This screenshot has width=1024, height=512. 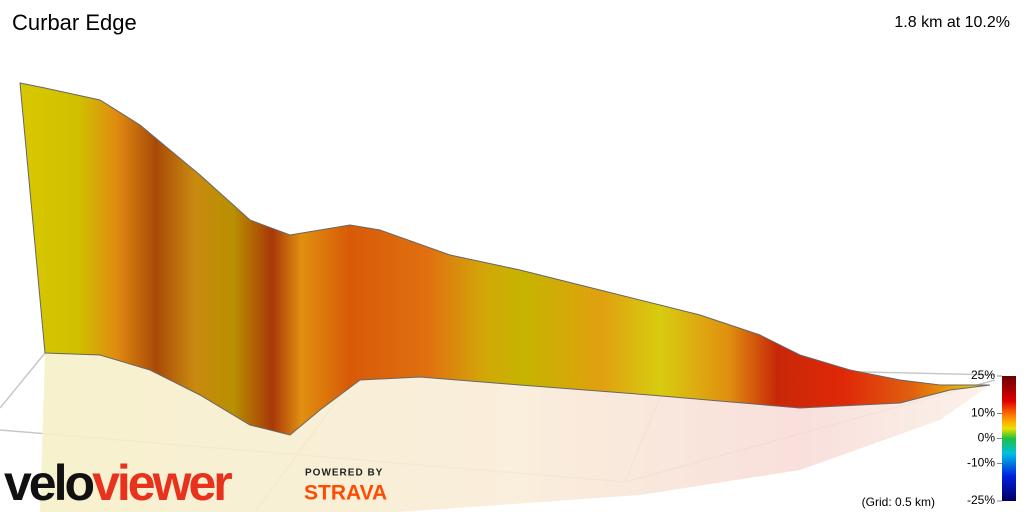 I want to click on tick-label: 10%, so click(x=983, y=413).